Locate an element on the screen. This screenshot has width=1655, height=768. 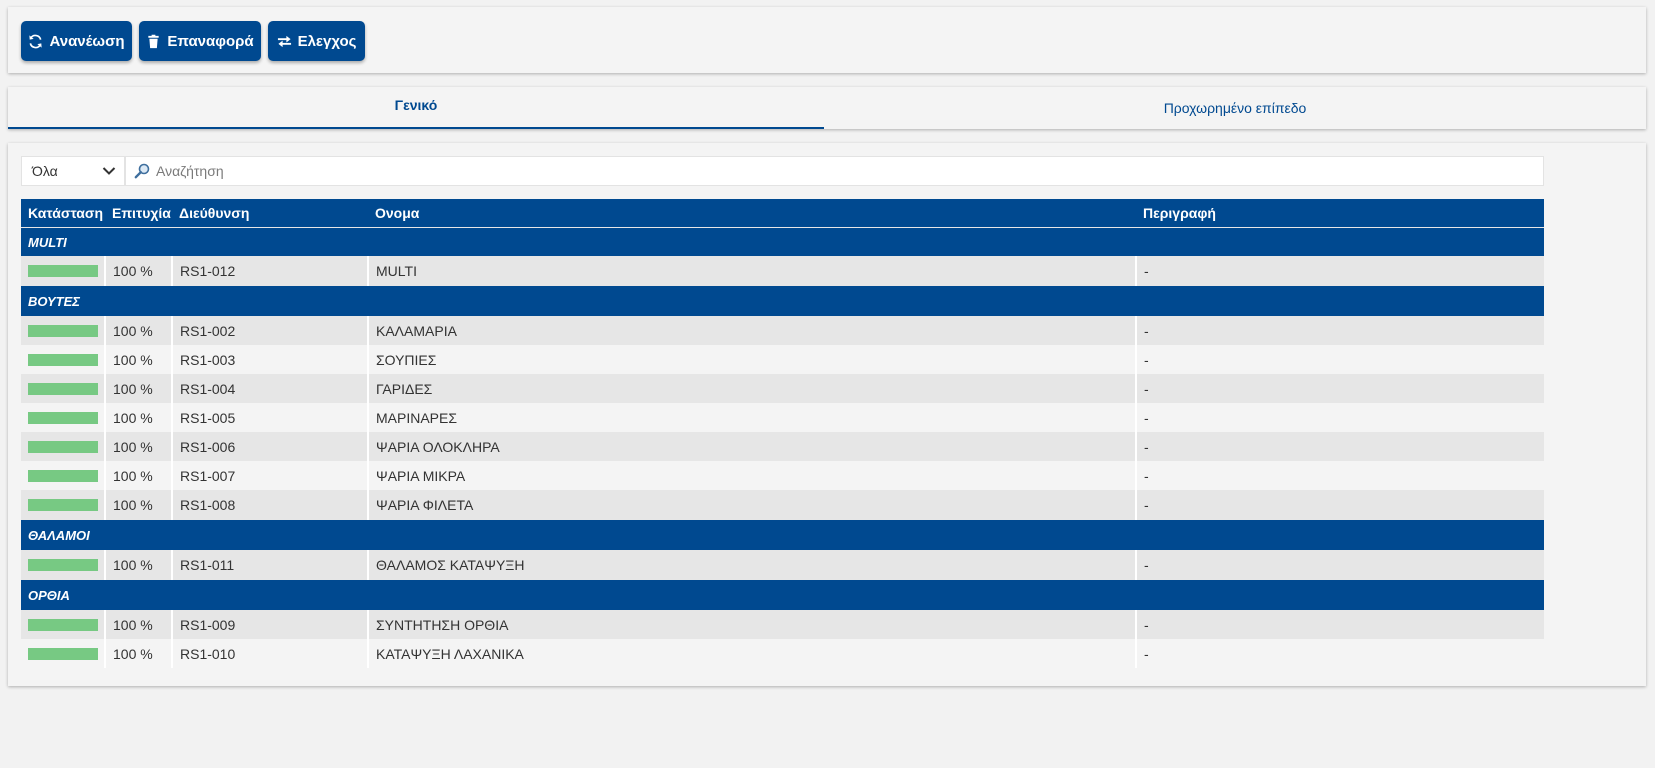
group-name: ΟΡΘΙΑ is located at coordinates (782, 594).